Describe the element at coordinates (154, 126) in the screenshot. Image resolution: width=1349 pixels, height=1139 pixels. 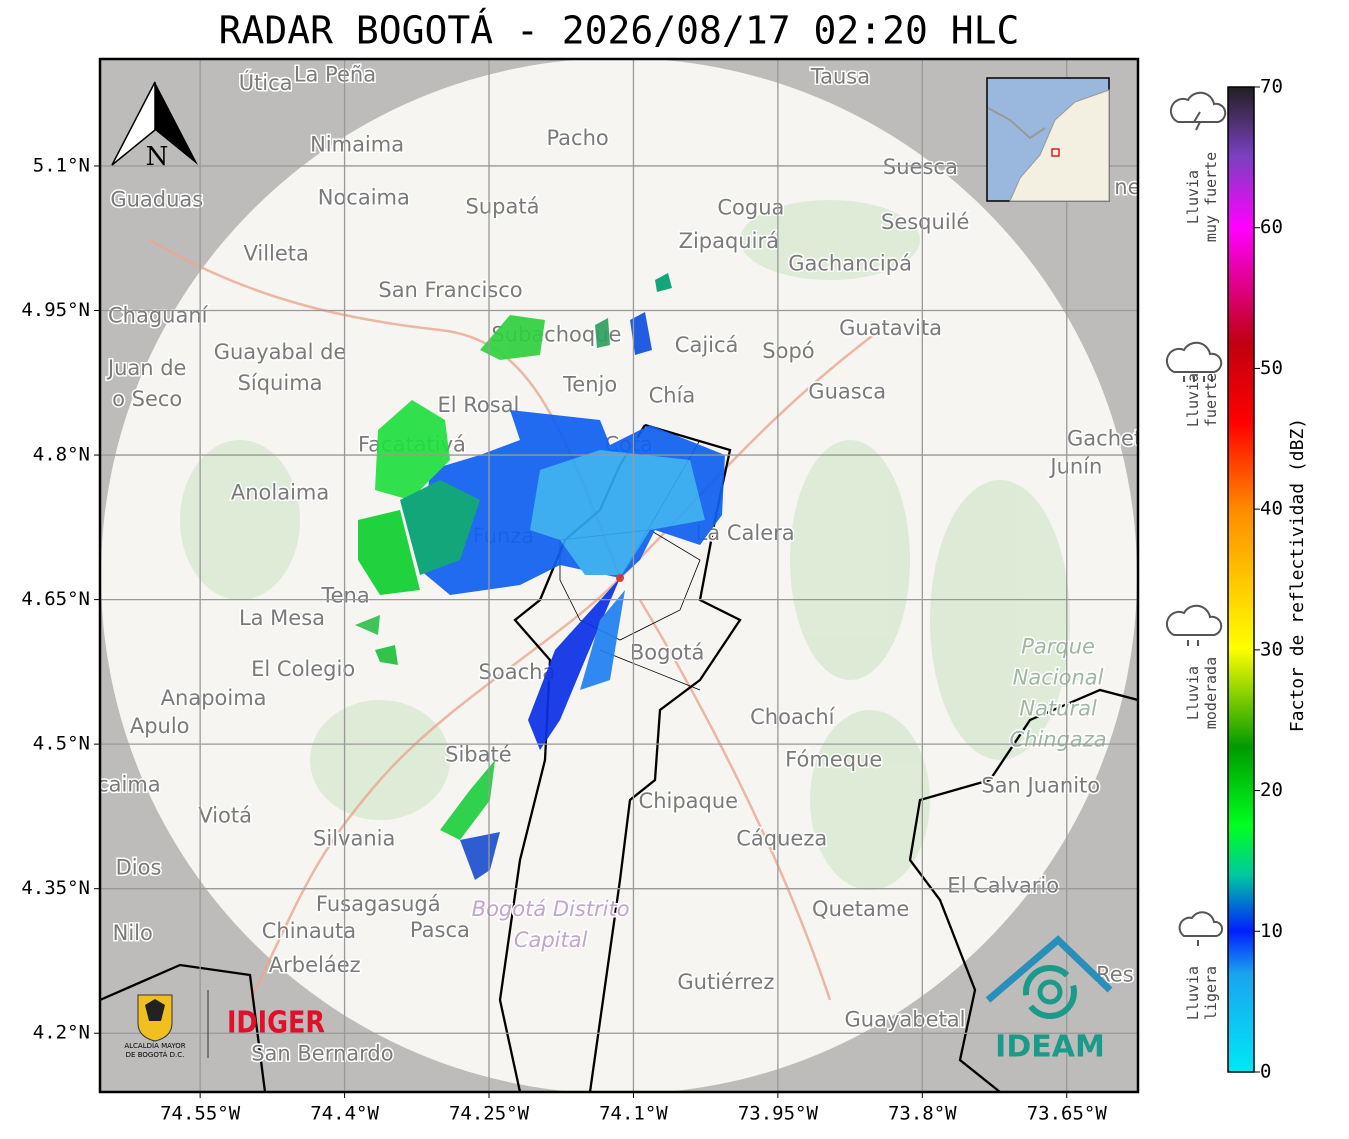
I see `north-arrow: N` at that location.